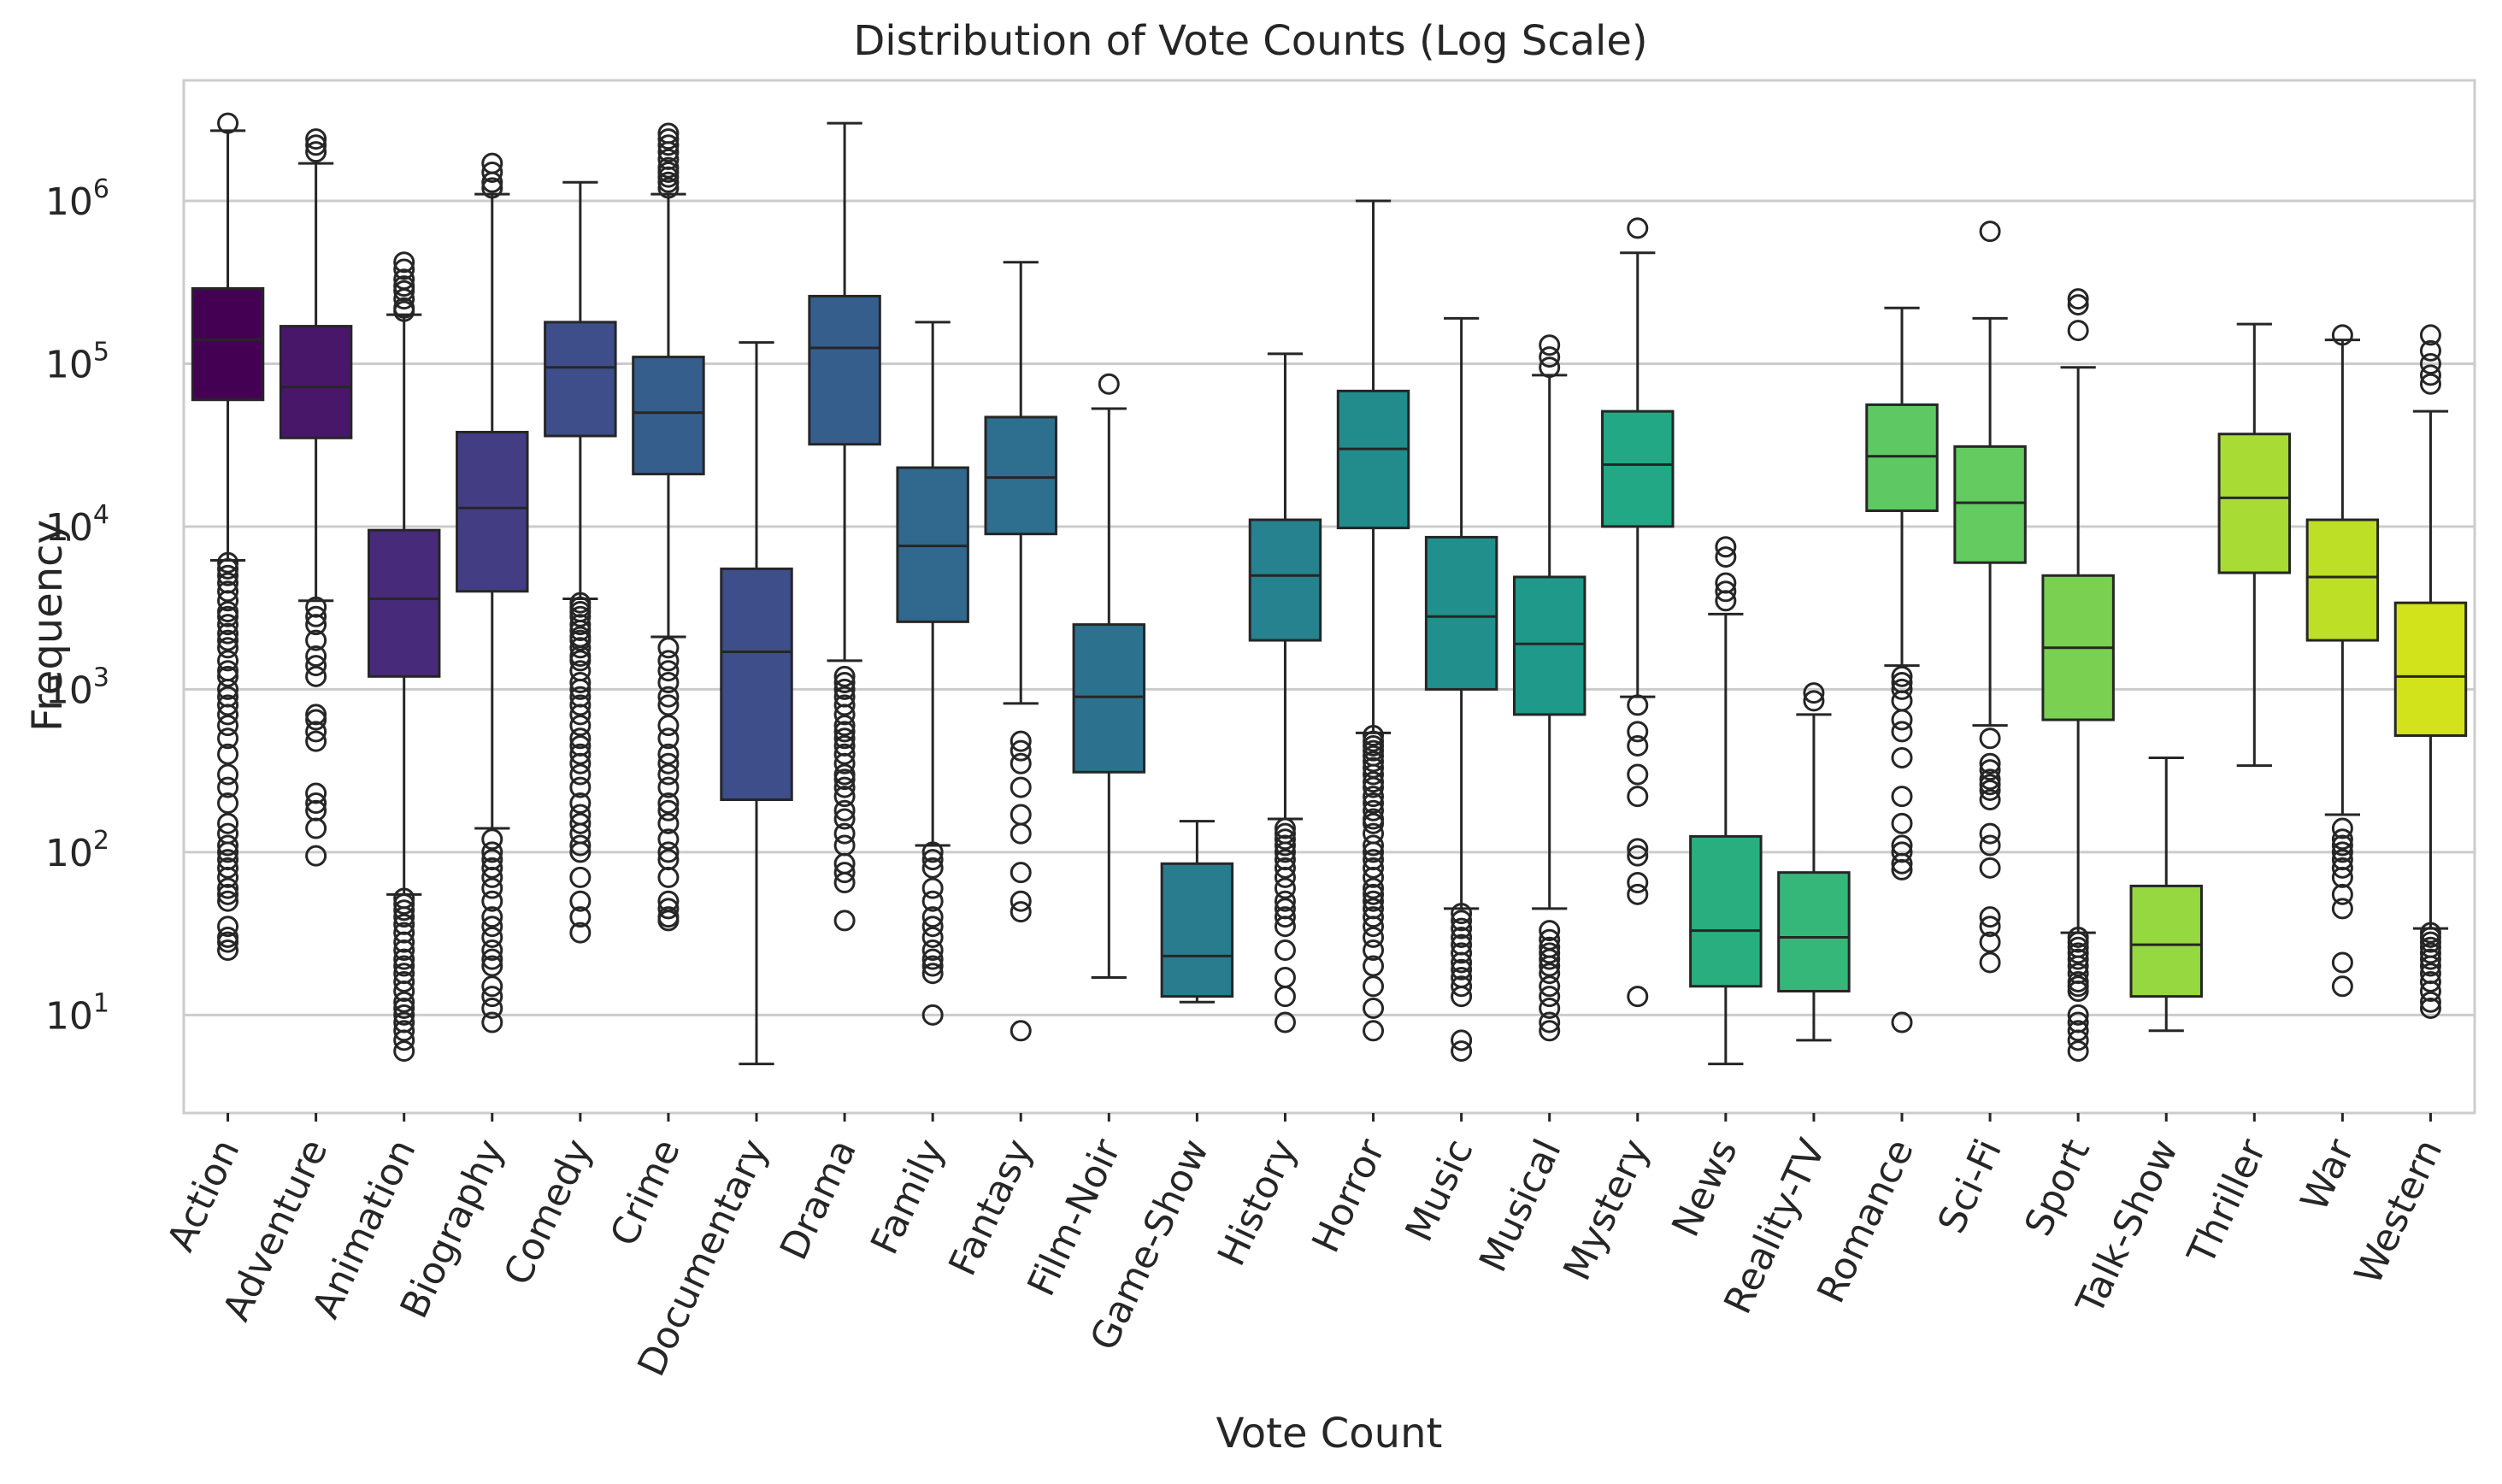 Image resolution: width=2502 pixels, height=1484 pixels. What do you see at coordinates (101, 189) in the screenshot?
I see `y-tick-exponent: 6` at bounding box center [101, 189].